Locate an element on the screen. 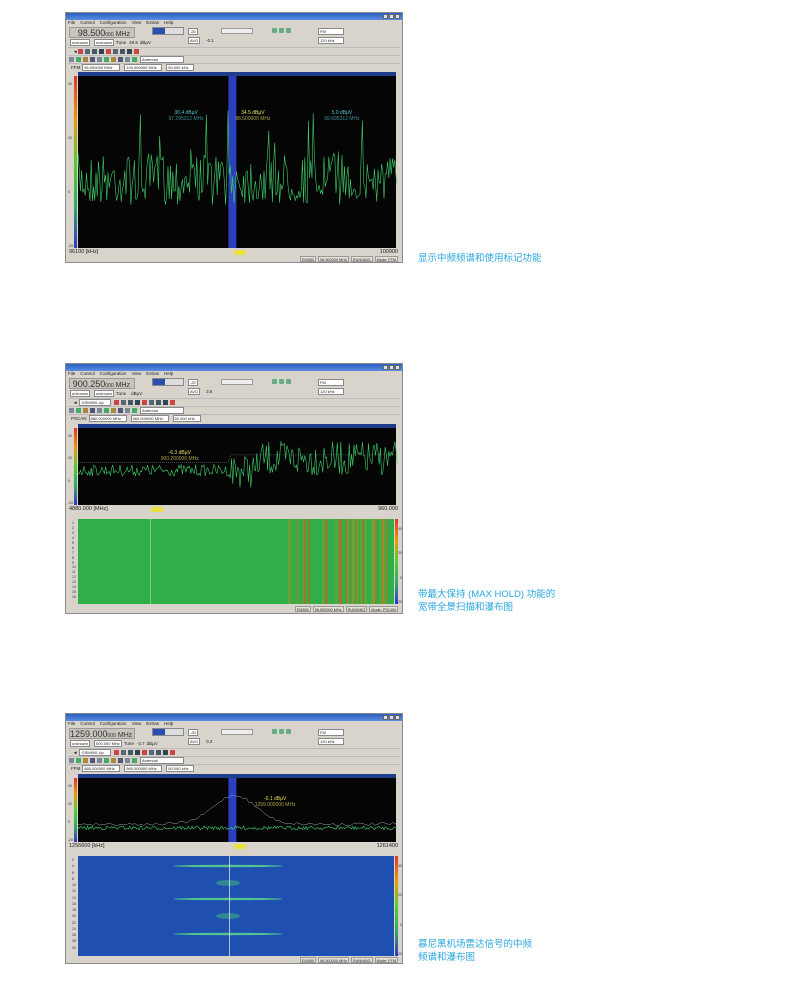 The image size is (785, 986). close-button is located at coordinates (397, 717).